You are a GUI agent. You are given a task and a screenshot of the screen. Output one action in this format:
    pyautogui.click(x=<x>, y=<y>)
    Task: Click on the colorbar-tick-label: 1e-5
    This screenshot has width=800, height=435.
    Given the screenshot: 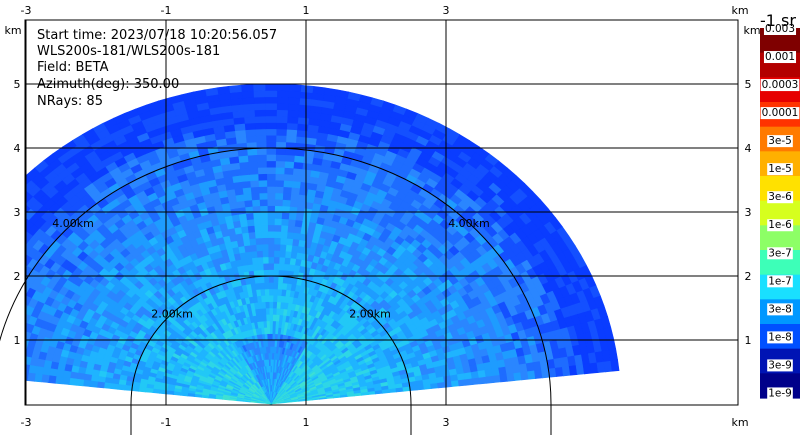 What is the action you would take?
    pyautogui.click(x=780, y=169)
    